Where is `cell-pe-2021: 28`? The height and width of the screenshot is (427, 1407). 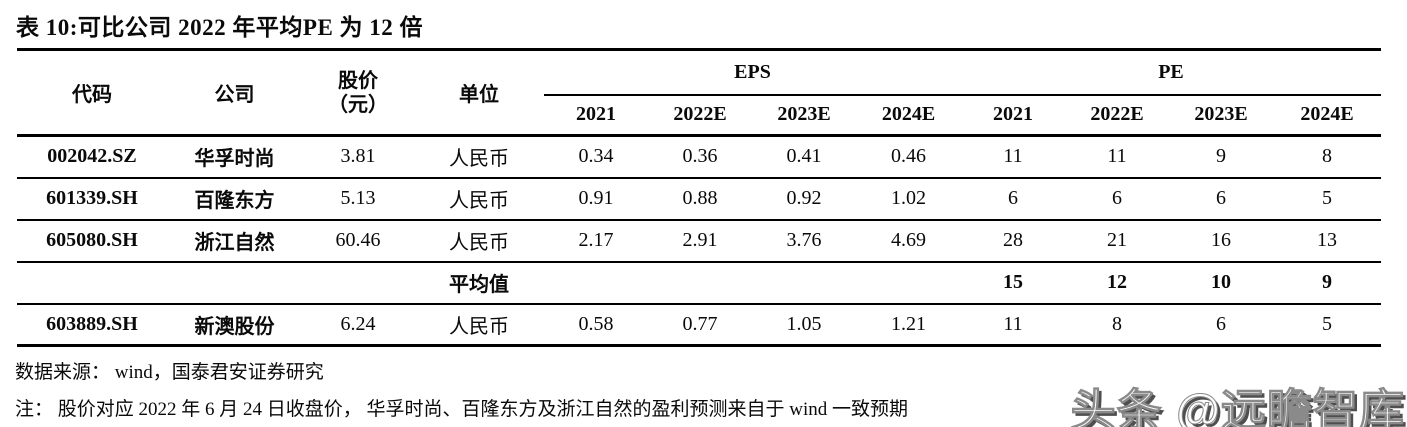
cell-pe-2021: 28 is located at coordinates (1013, 241).